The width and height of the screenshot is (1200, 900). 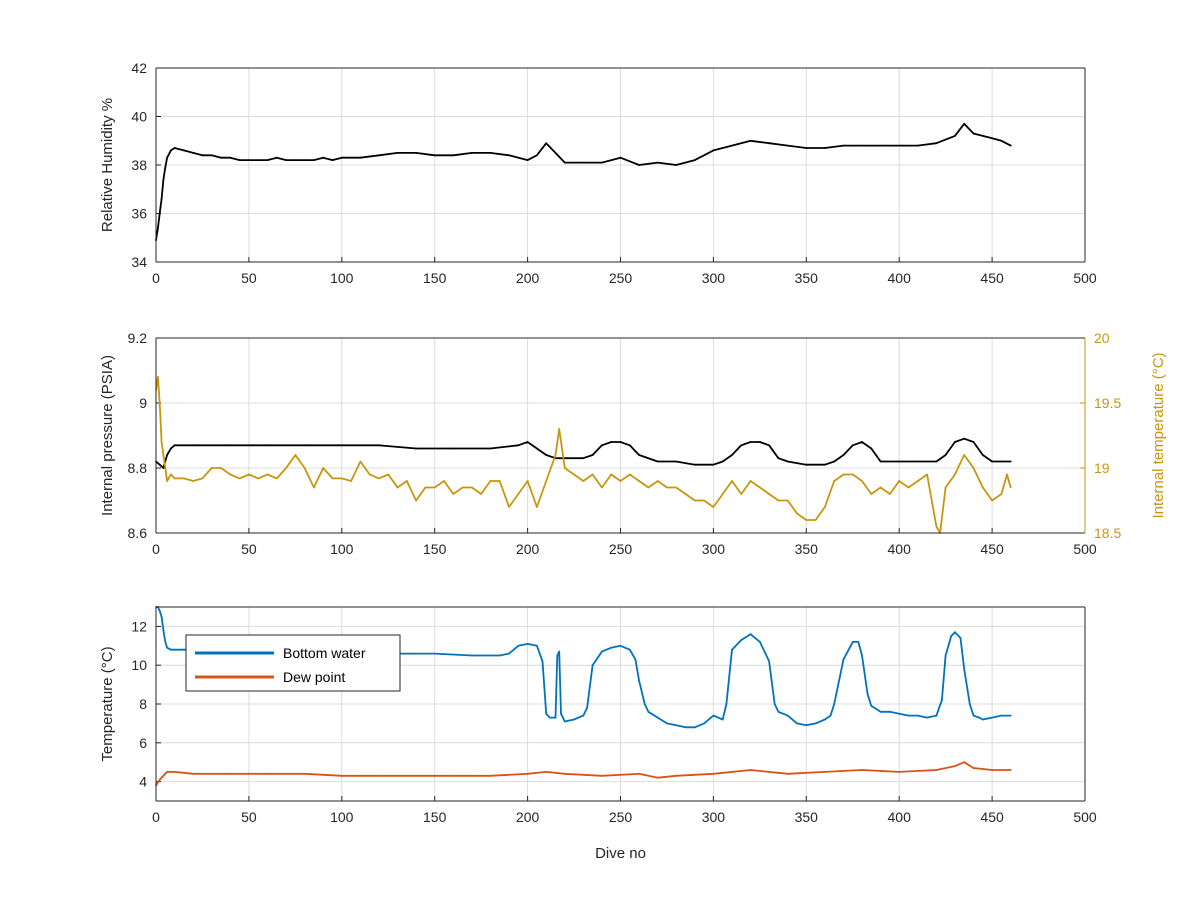 I want to click on y-tick-label: 42, so click(x=139, y=68).